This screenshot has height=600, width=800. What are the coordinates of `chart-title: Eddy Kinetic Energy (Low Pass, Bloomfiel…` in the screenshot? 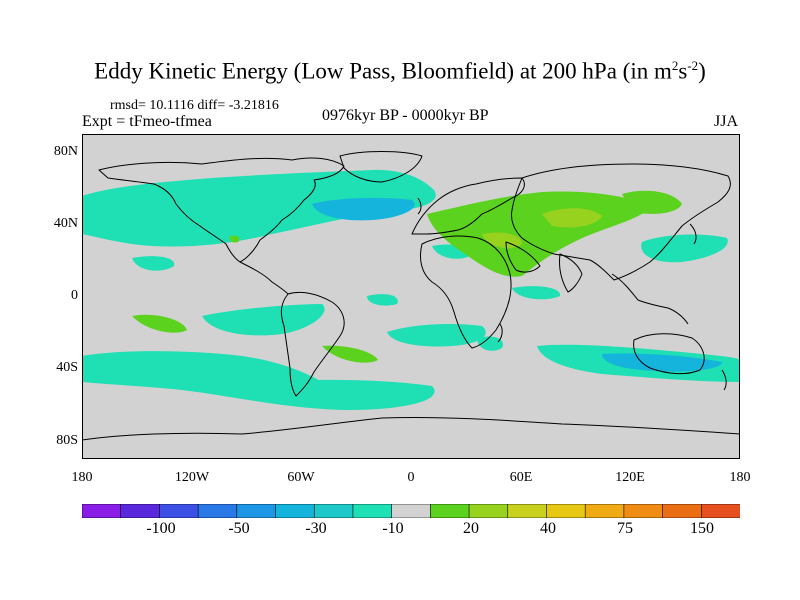 It's located at (400, 71).